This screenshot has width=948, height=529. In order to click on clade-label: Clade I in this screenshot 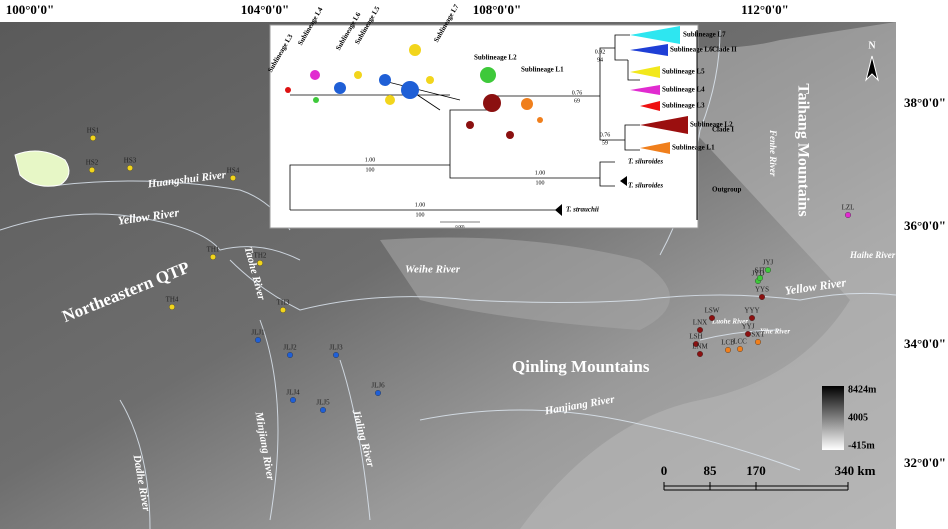, I will do `click(723, 130)`.